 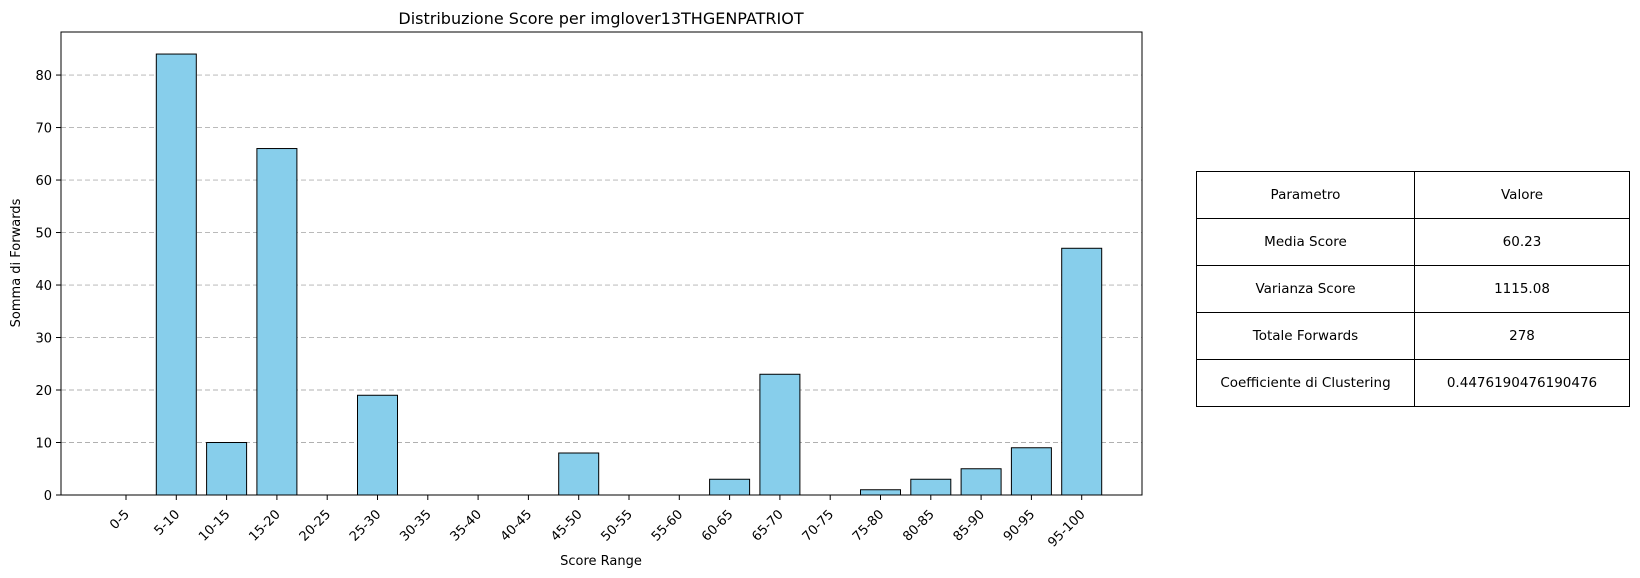 I want to click on x-tick-label: 90-95, so click(x=1019, y=525).